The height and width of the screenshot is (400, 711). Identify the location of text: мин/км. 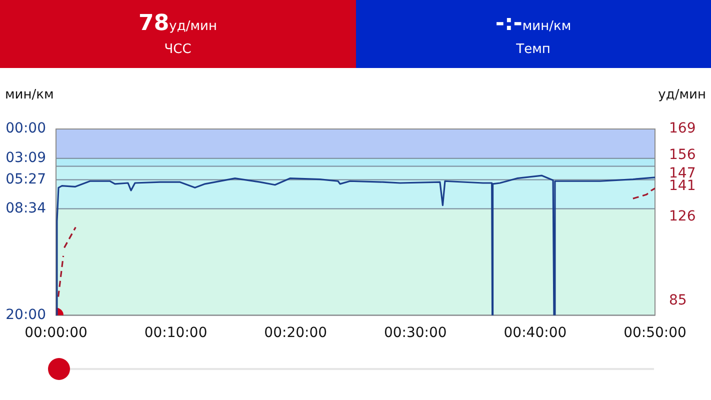
(547, 26).